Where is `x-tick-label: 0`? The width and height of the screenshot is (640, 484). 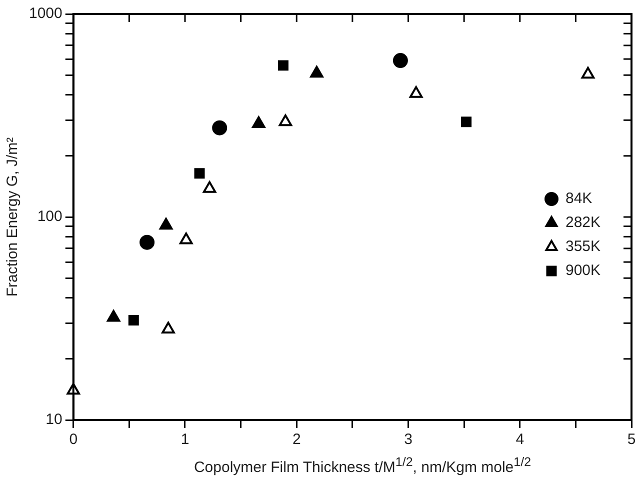 x-tick-label: 0 is located at coordinates (73, 439).